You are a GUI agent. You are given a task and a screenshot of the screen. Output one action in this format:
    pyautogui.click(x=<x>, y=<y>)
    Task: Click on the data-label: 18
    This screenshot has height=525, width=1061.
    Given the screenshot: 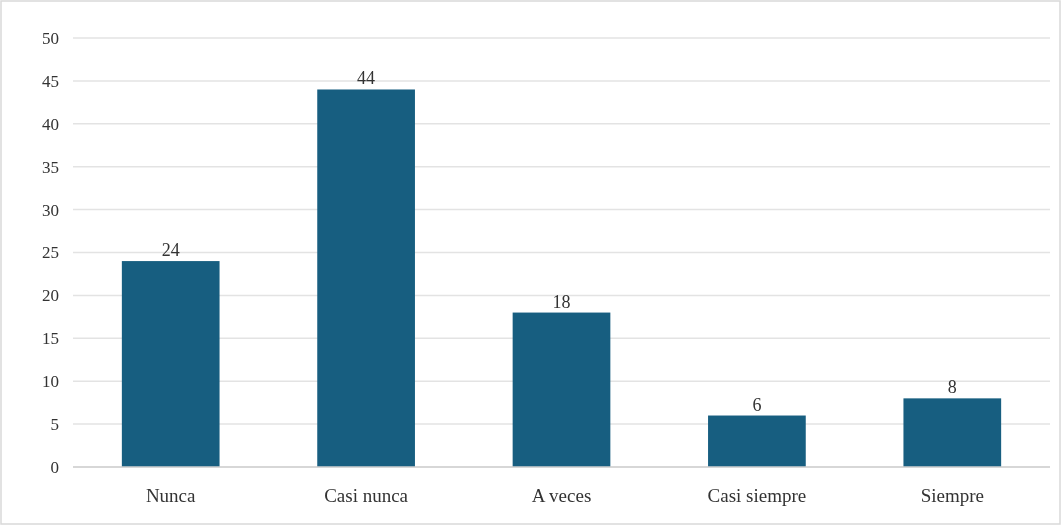 What is the action you would take?
    pyautogui.click(x=561, y=301)
    